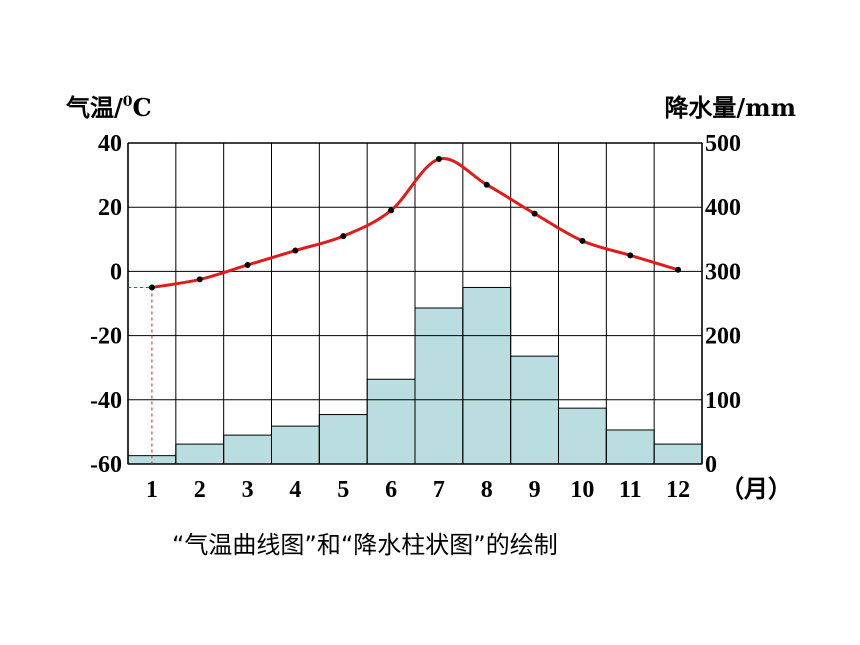  I want to click on month-tick-label: 3, so click(248, 490).